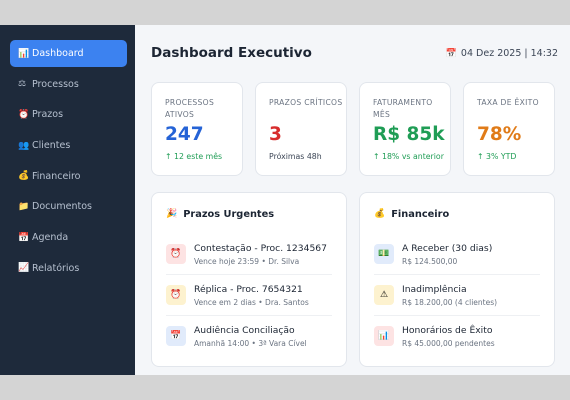 This screenshot has width=570, height=400. What do you see at coordinates (231, 53) in the screenshot?
I see `page-title: Dashboard Executivo` at bounding box center [231, 53].